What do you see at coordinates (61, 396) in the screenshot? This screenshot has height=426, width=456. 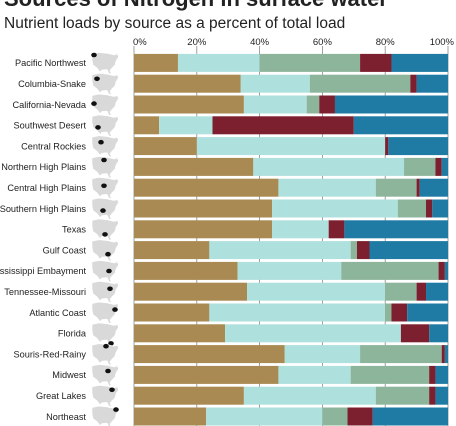 I see `category-label: Great Lakes` at bounding box center [61, 396].